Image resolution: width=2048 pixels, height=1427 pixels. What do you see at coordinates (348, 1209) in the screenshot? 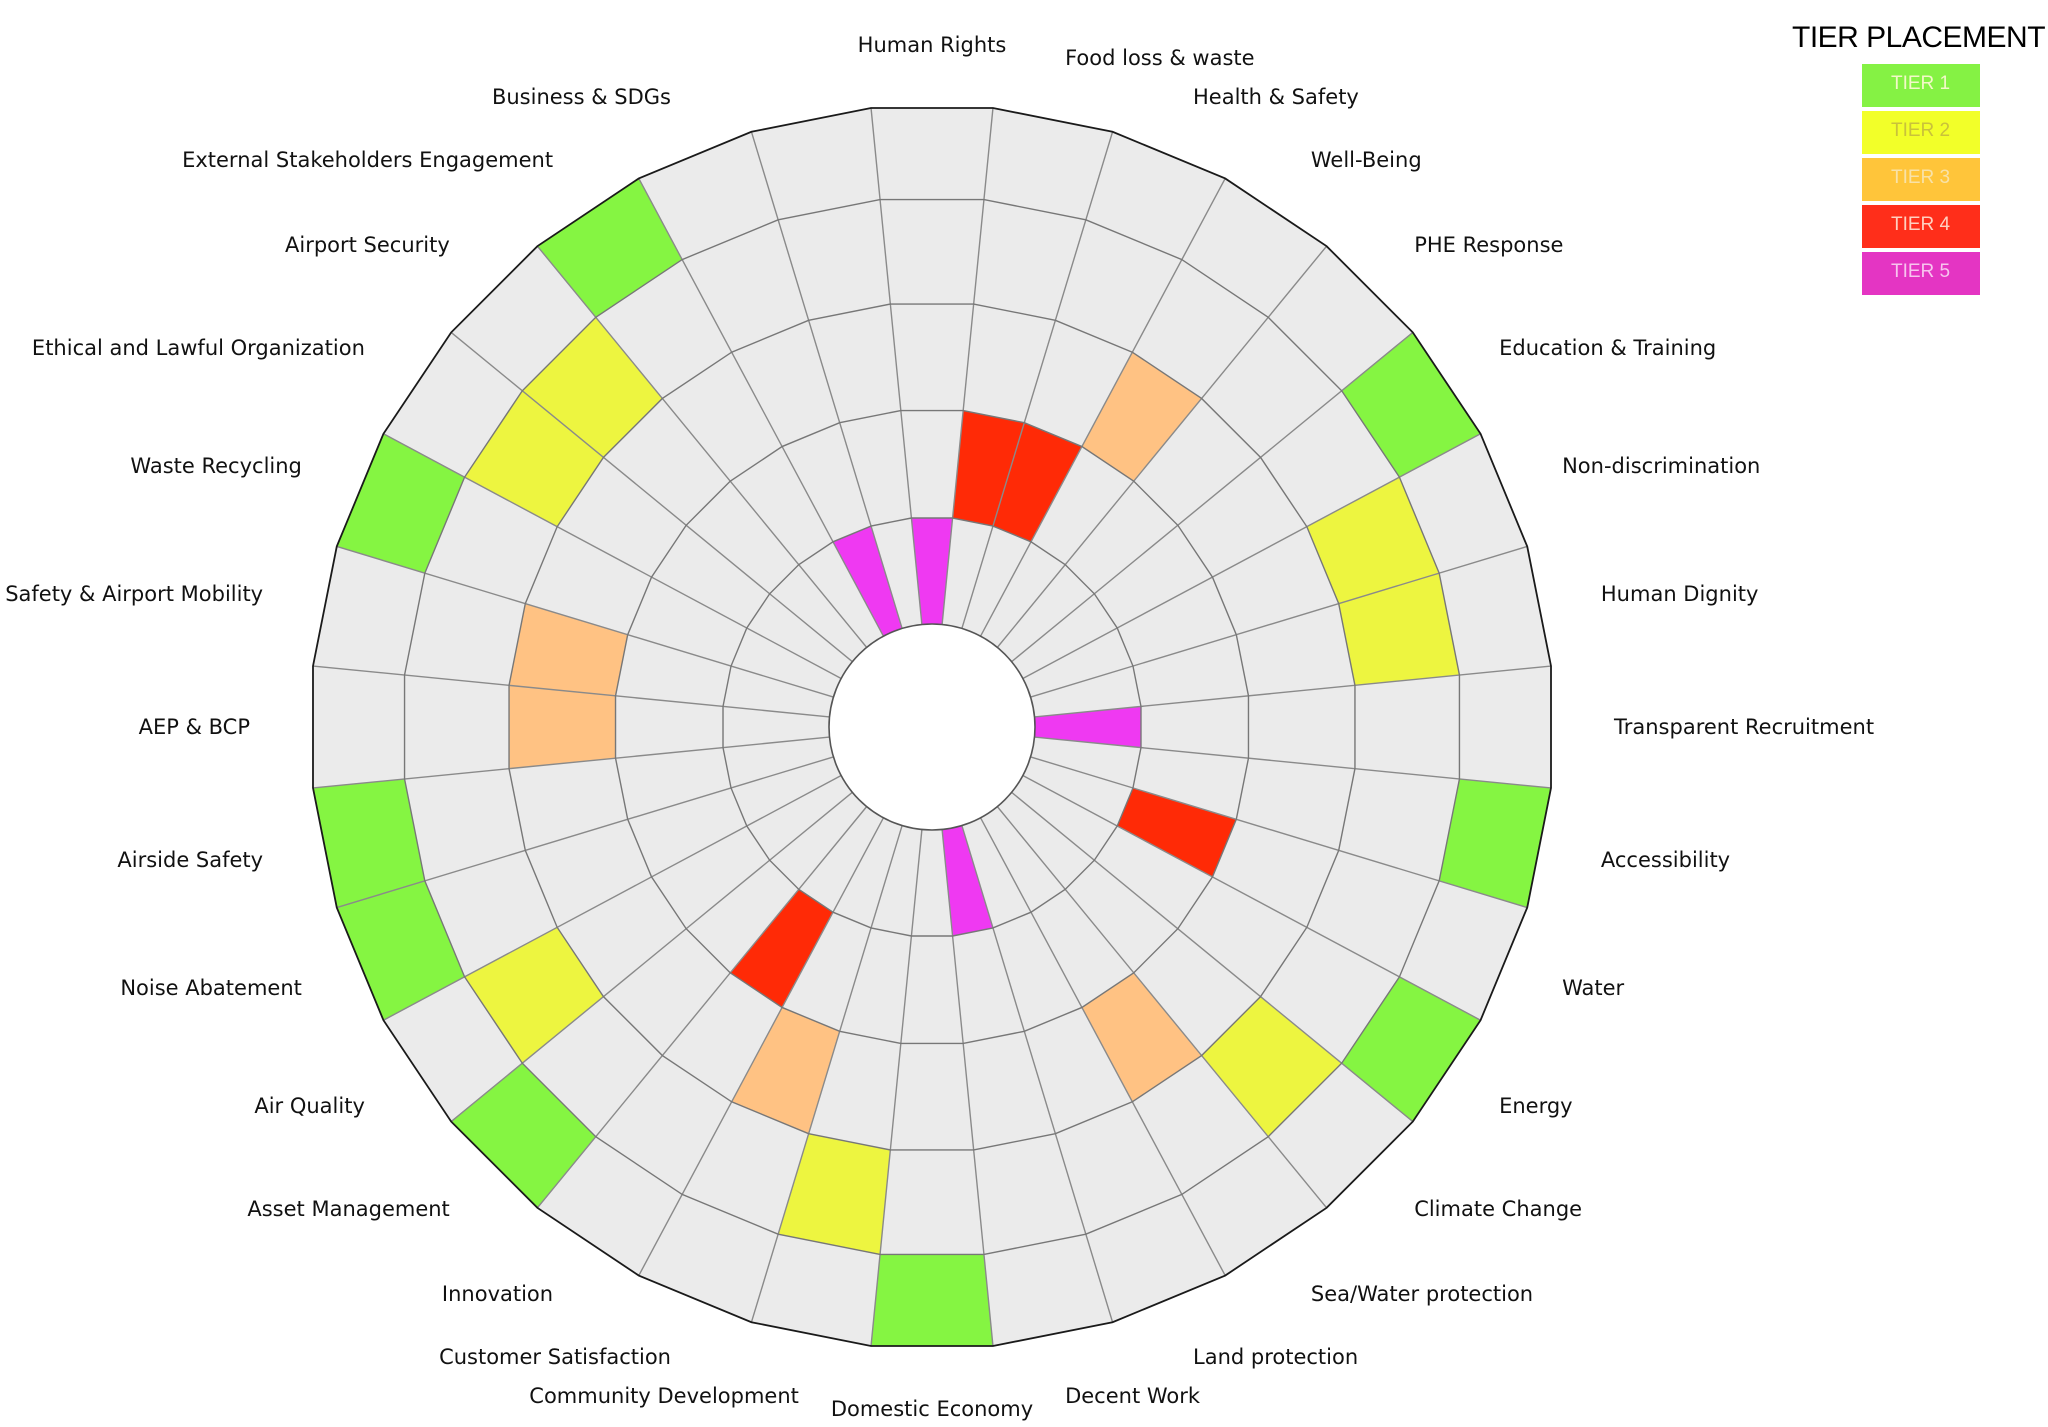
I see `category-label: Asset Management` at bounding box center [348, 1209].